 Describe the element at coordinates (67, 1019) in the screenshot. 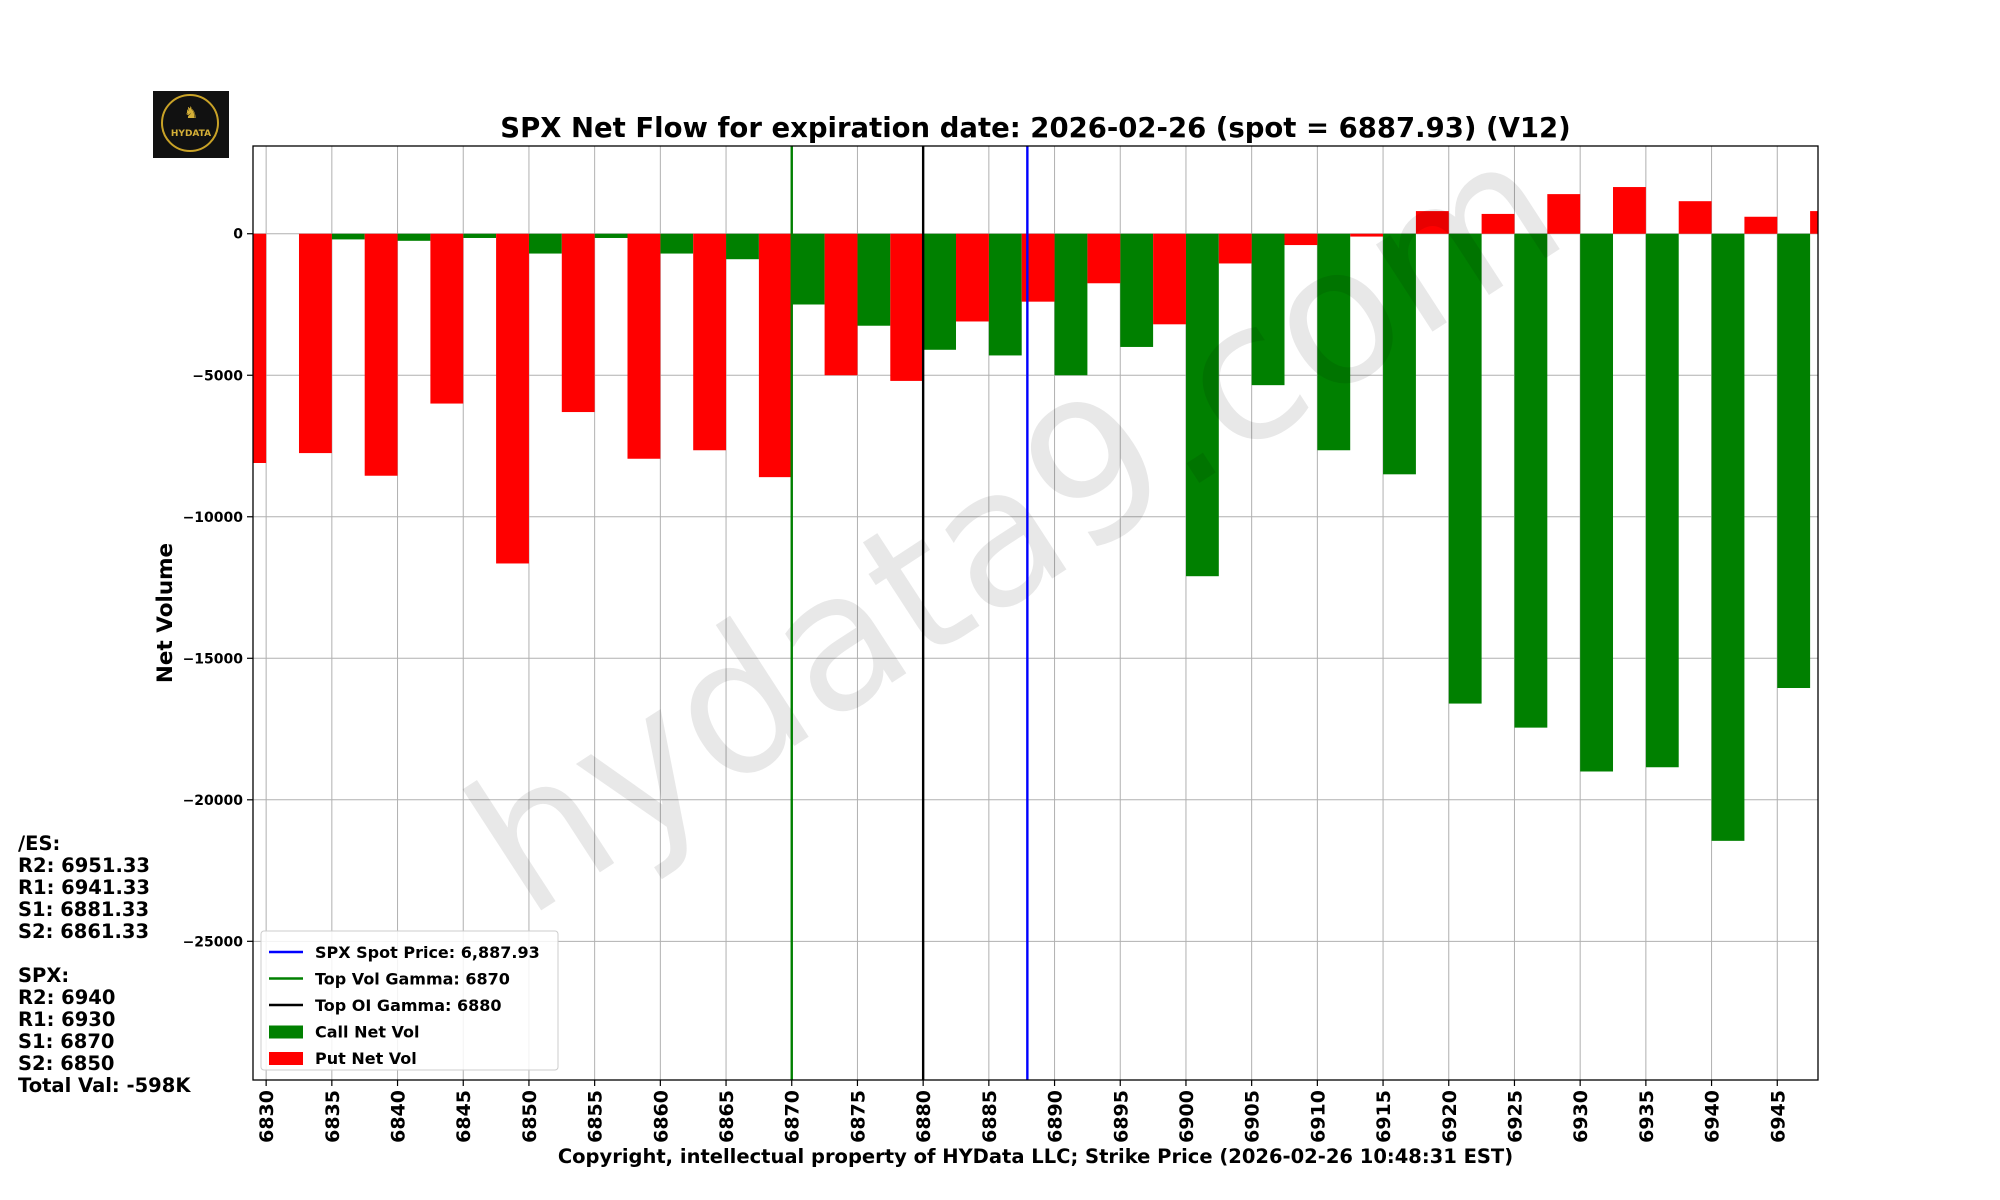

I see `spx-level-r1: R1: 6930` at that location.